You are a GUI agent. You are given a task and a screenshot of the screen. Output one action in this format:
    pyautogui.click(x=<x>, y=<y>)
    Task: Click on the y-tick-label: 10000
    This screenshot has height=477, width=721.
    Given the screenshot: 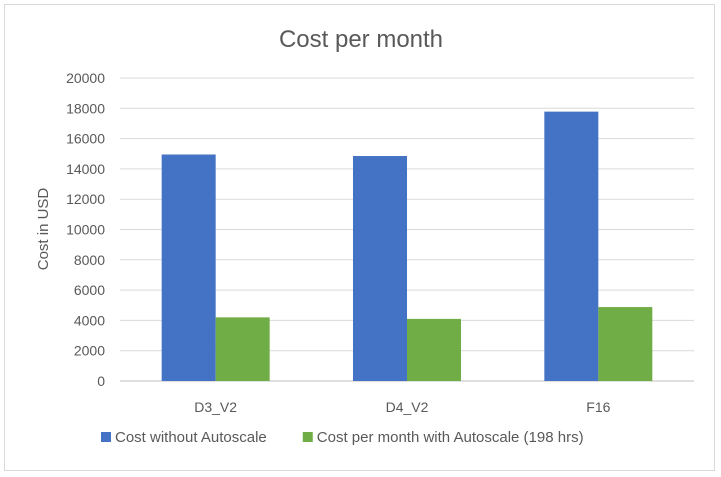 What is the action you would take?
    pyautogui.click(x=85, y=230)
    